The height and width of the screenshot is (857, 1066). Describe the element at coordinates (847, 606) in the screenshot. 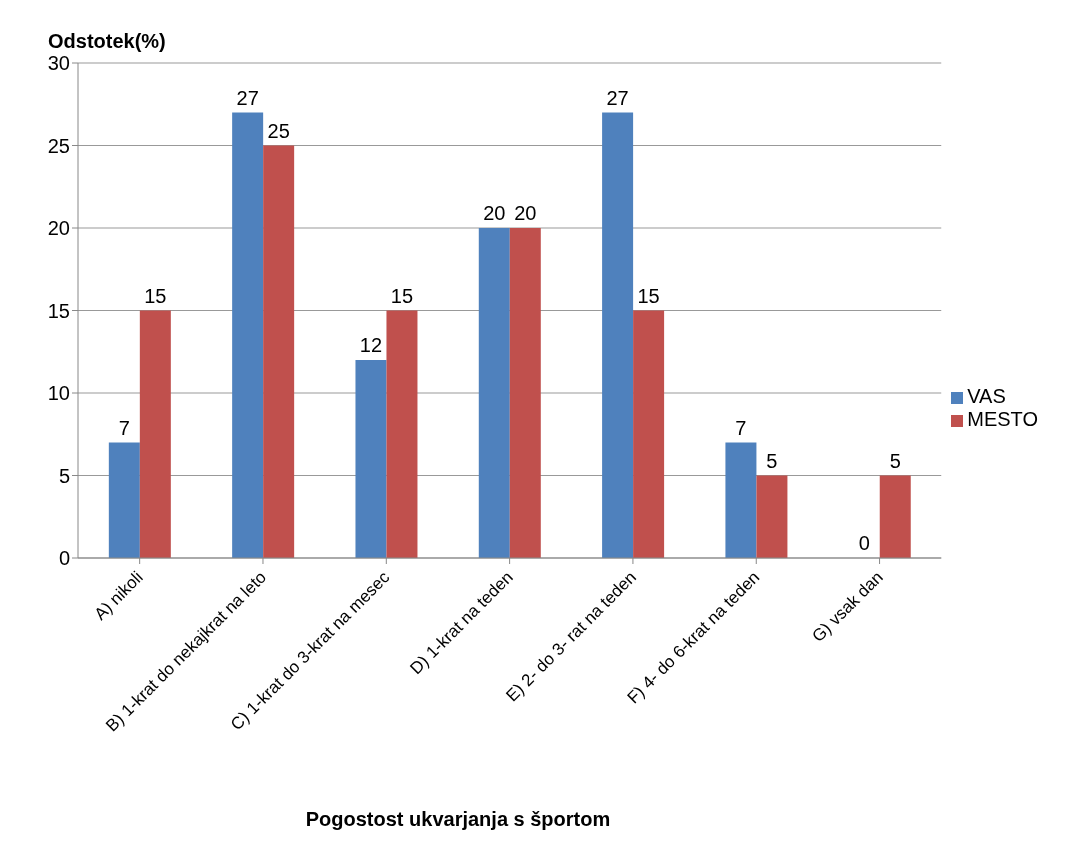

I see `x-tick-label: G) vsak dan` at that location.